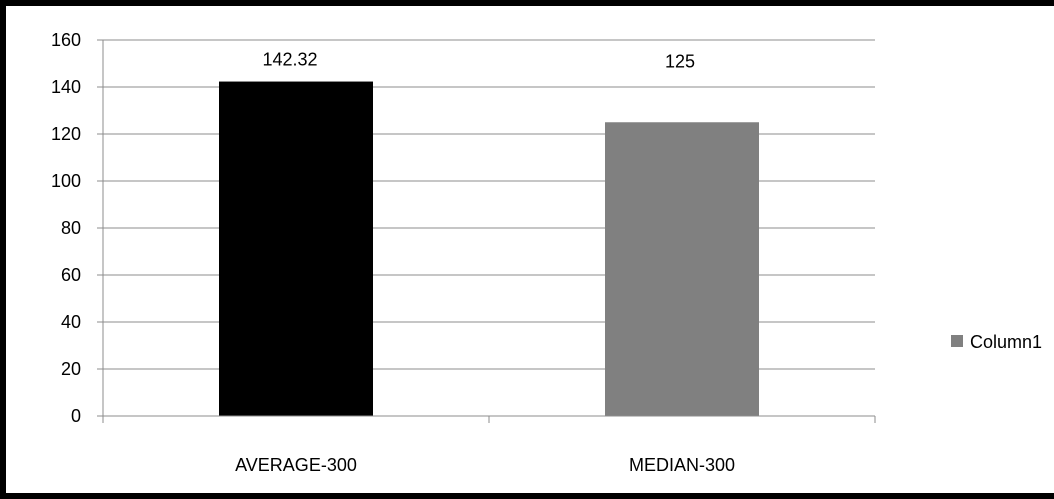  What do you see at coordinates (71, 369) in the screenshot?
I see `y-tick-label: 20` at bounding box center [71, 369].